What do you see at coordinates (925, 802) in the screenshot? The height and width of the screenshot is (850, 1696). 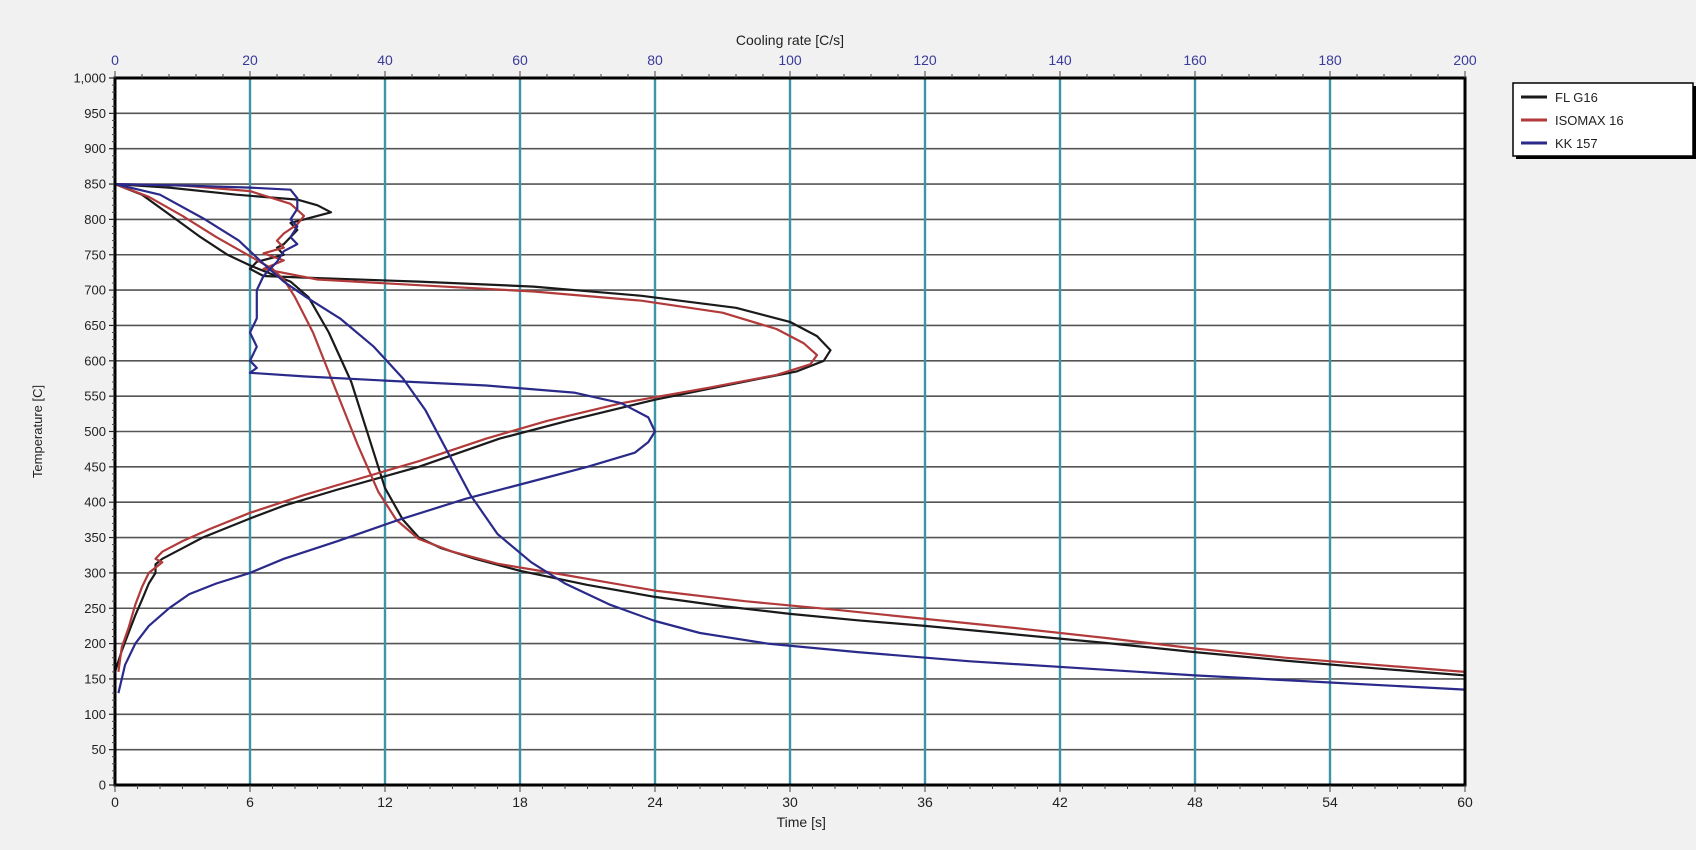 I see `x-tick-label: 36` at bounding box center [925, 802].